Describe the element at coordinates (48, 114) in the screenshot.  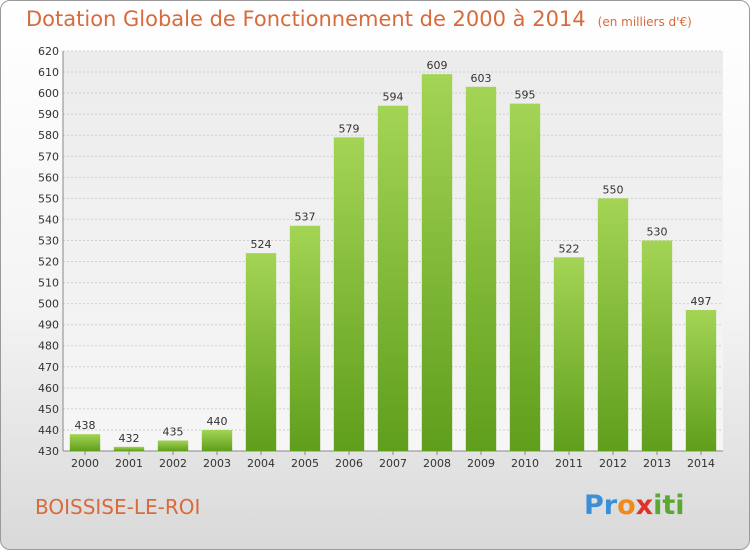
I see `y-tick-label: 590` at that location.